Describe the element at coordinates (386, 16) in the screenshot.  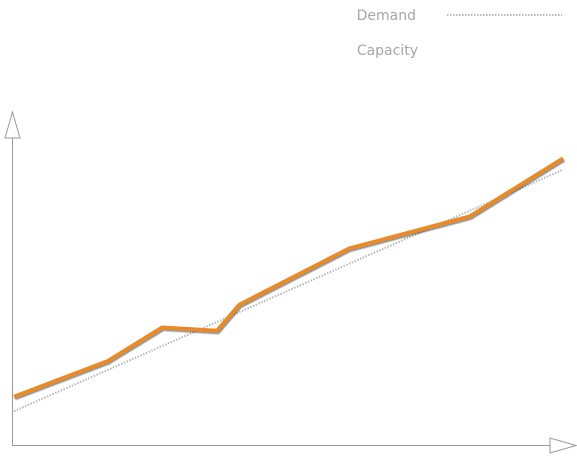
I see `legend-label-demand: Demand` at that location.